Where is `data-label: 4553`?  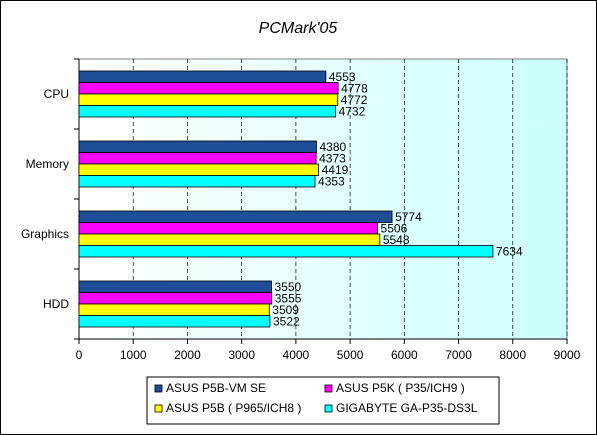
data-label: 4553 is located at coordinates (342, 77).